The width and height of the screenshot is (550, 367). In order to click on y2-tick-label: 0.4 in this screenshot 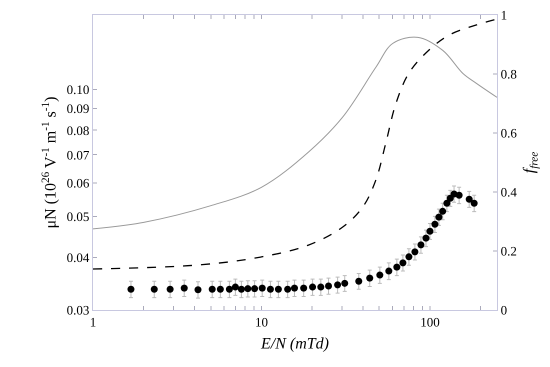, I will do `click(509, 192)`.